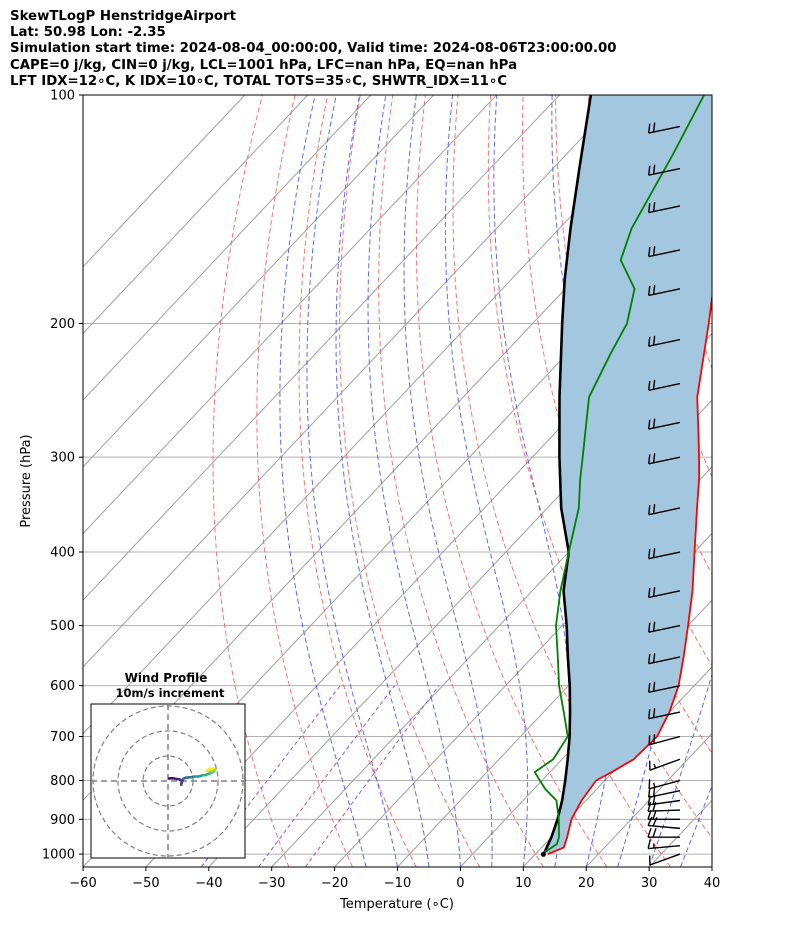  I want to click on title-line-station: SkewTLogP HenstridgeAirport, so click(123, 16).